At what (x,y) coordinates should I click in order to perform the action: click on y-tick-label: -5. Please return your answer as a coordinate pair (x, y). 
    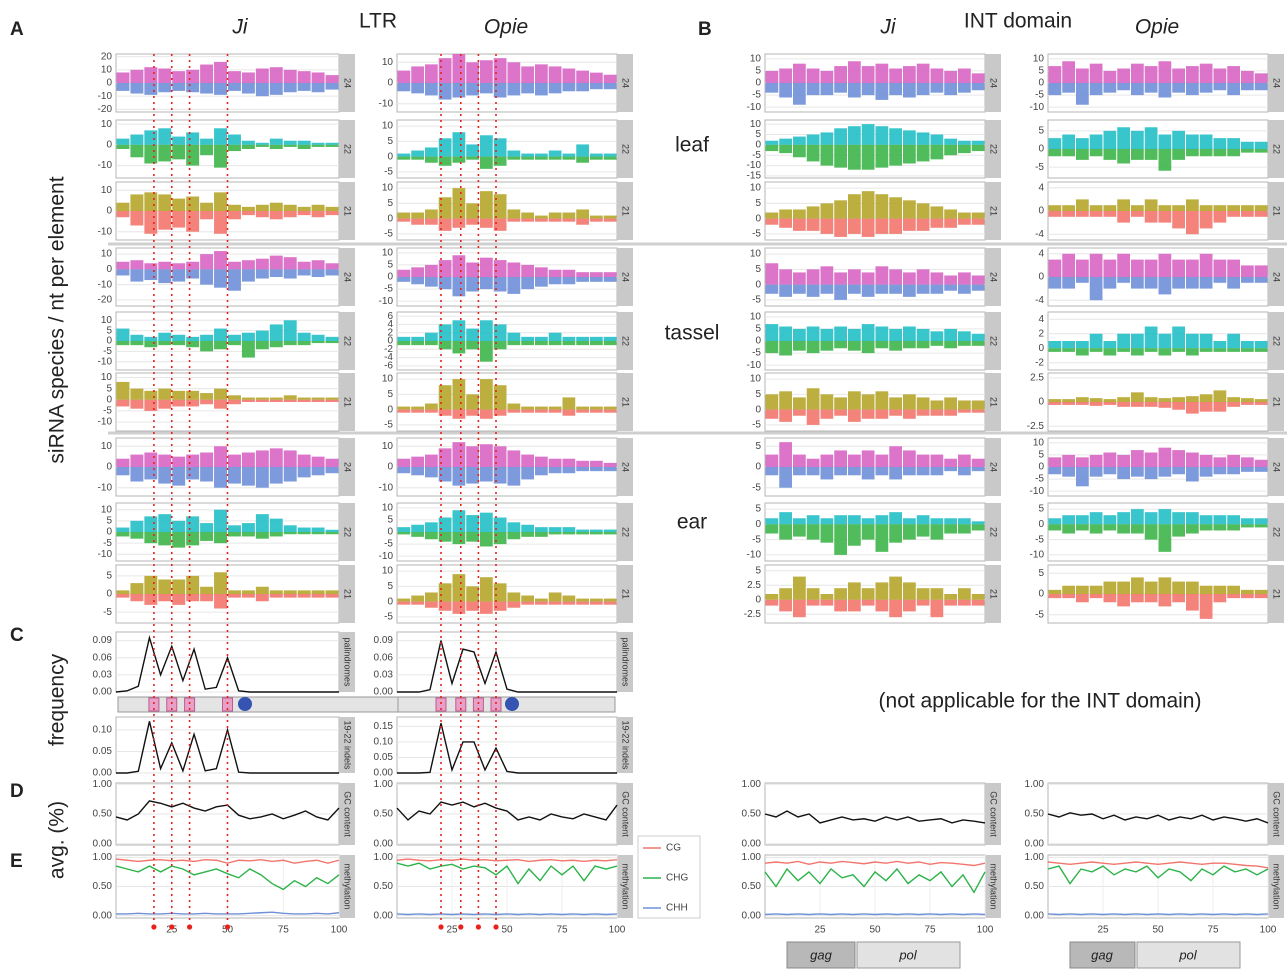
    Looking at the image, I should click on (756, 155).